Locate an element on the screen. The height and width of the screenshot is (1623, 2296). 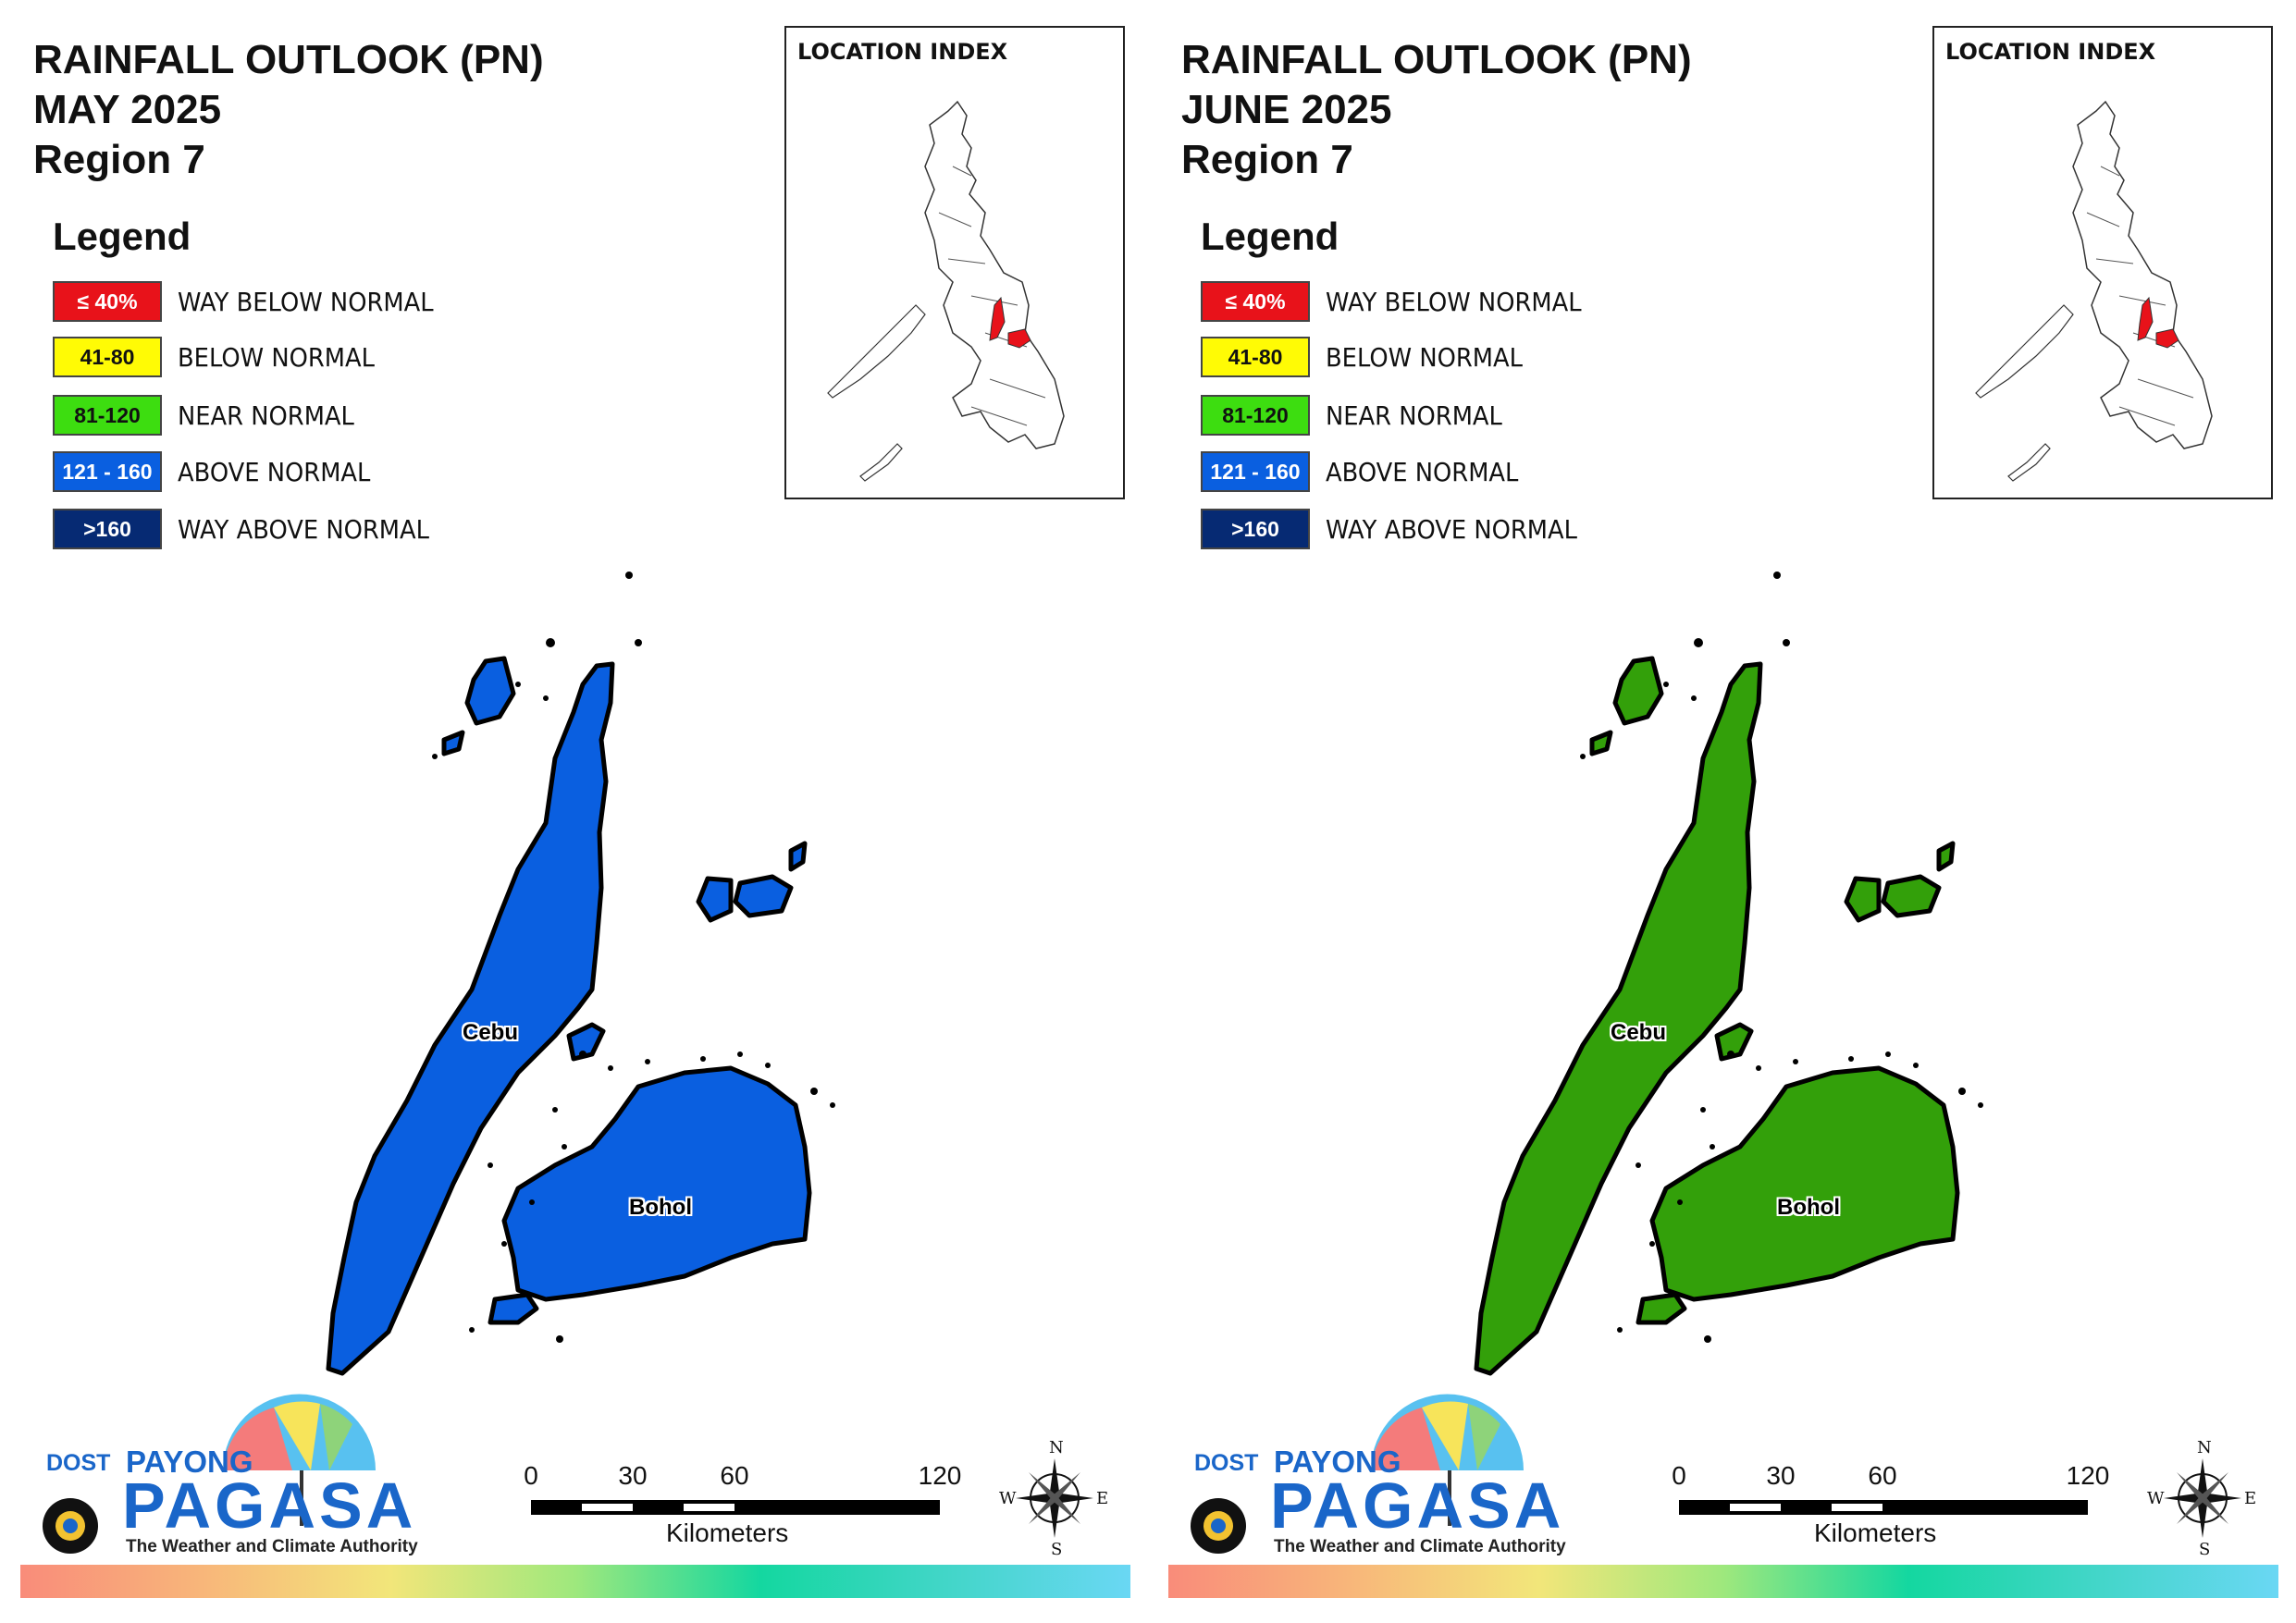
map-title: RAINFALL OUTLOOK (PN) JUNE 2025 Region 7 is located at coordinates (1436, 110).